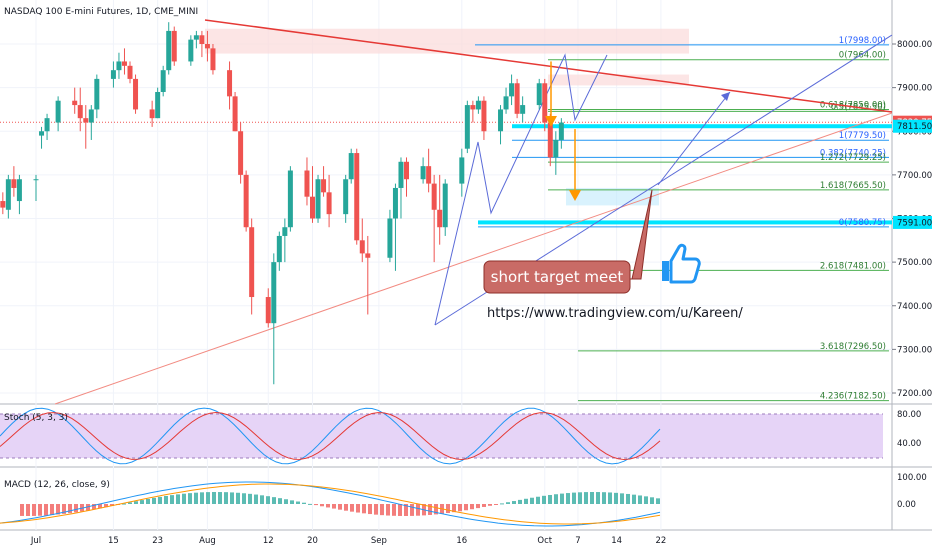  I want to click on macd-pane: MACD (12, 26, close, 9) 100.00 0.00, so click(463, 500).